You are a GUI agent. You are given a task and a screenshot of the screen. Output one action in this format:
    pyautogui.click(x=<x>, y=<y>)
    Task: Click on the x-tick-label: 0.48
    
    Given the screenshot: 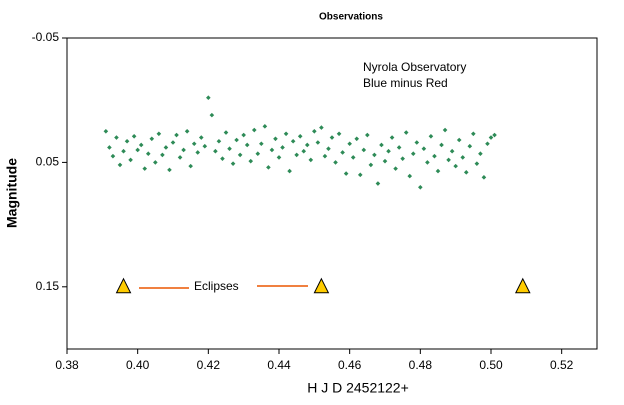 What is the action you would take?
    pyautogui.click(x=421, y=365)
    